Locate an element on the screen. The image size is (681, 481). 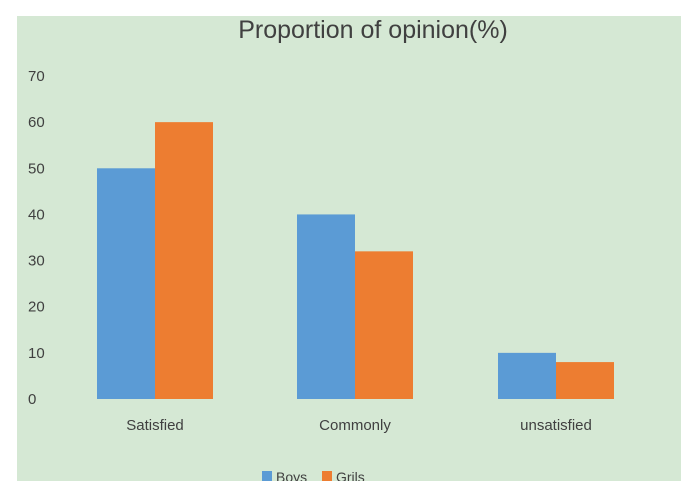
bar-grils-unsatisfied is located at coordinates (585, 380).